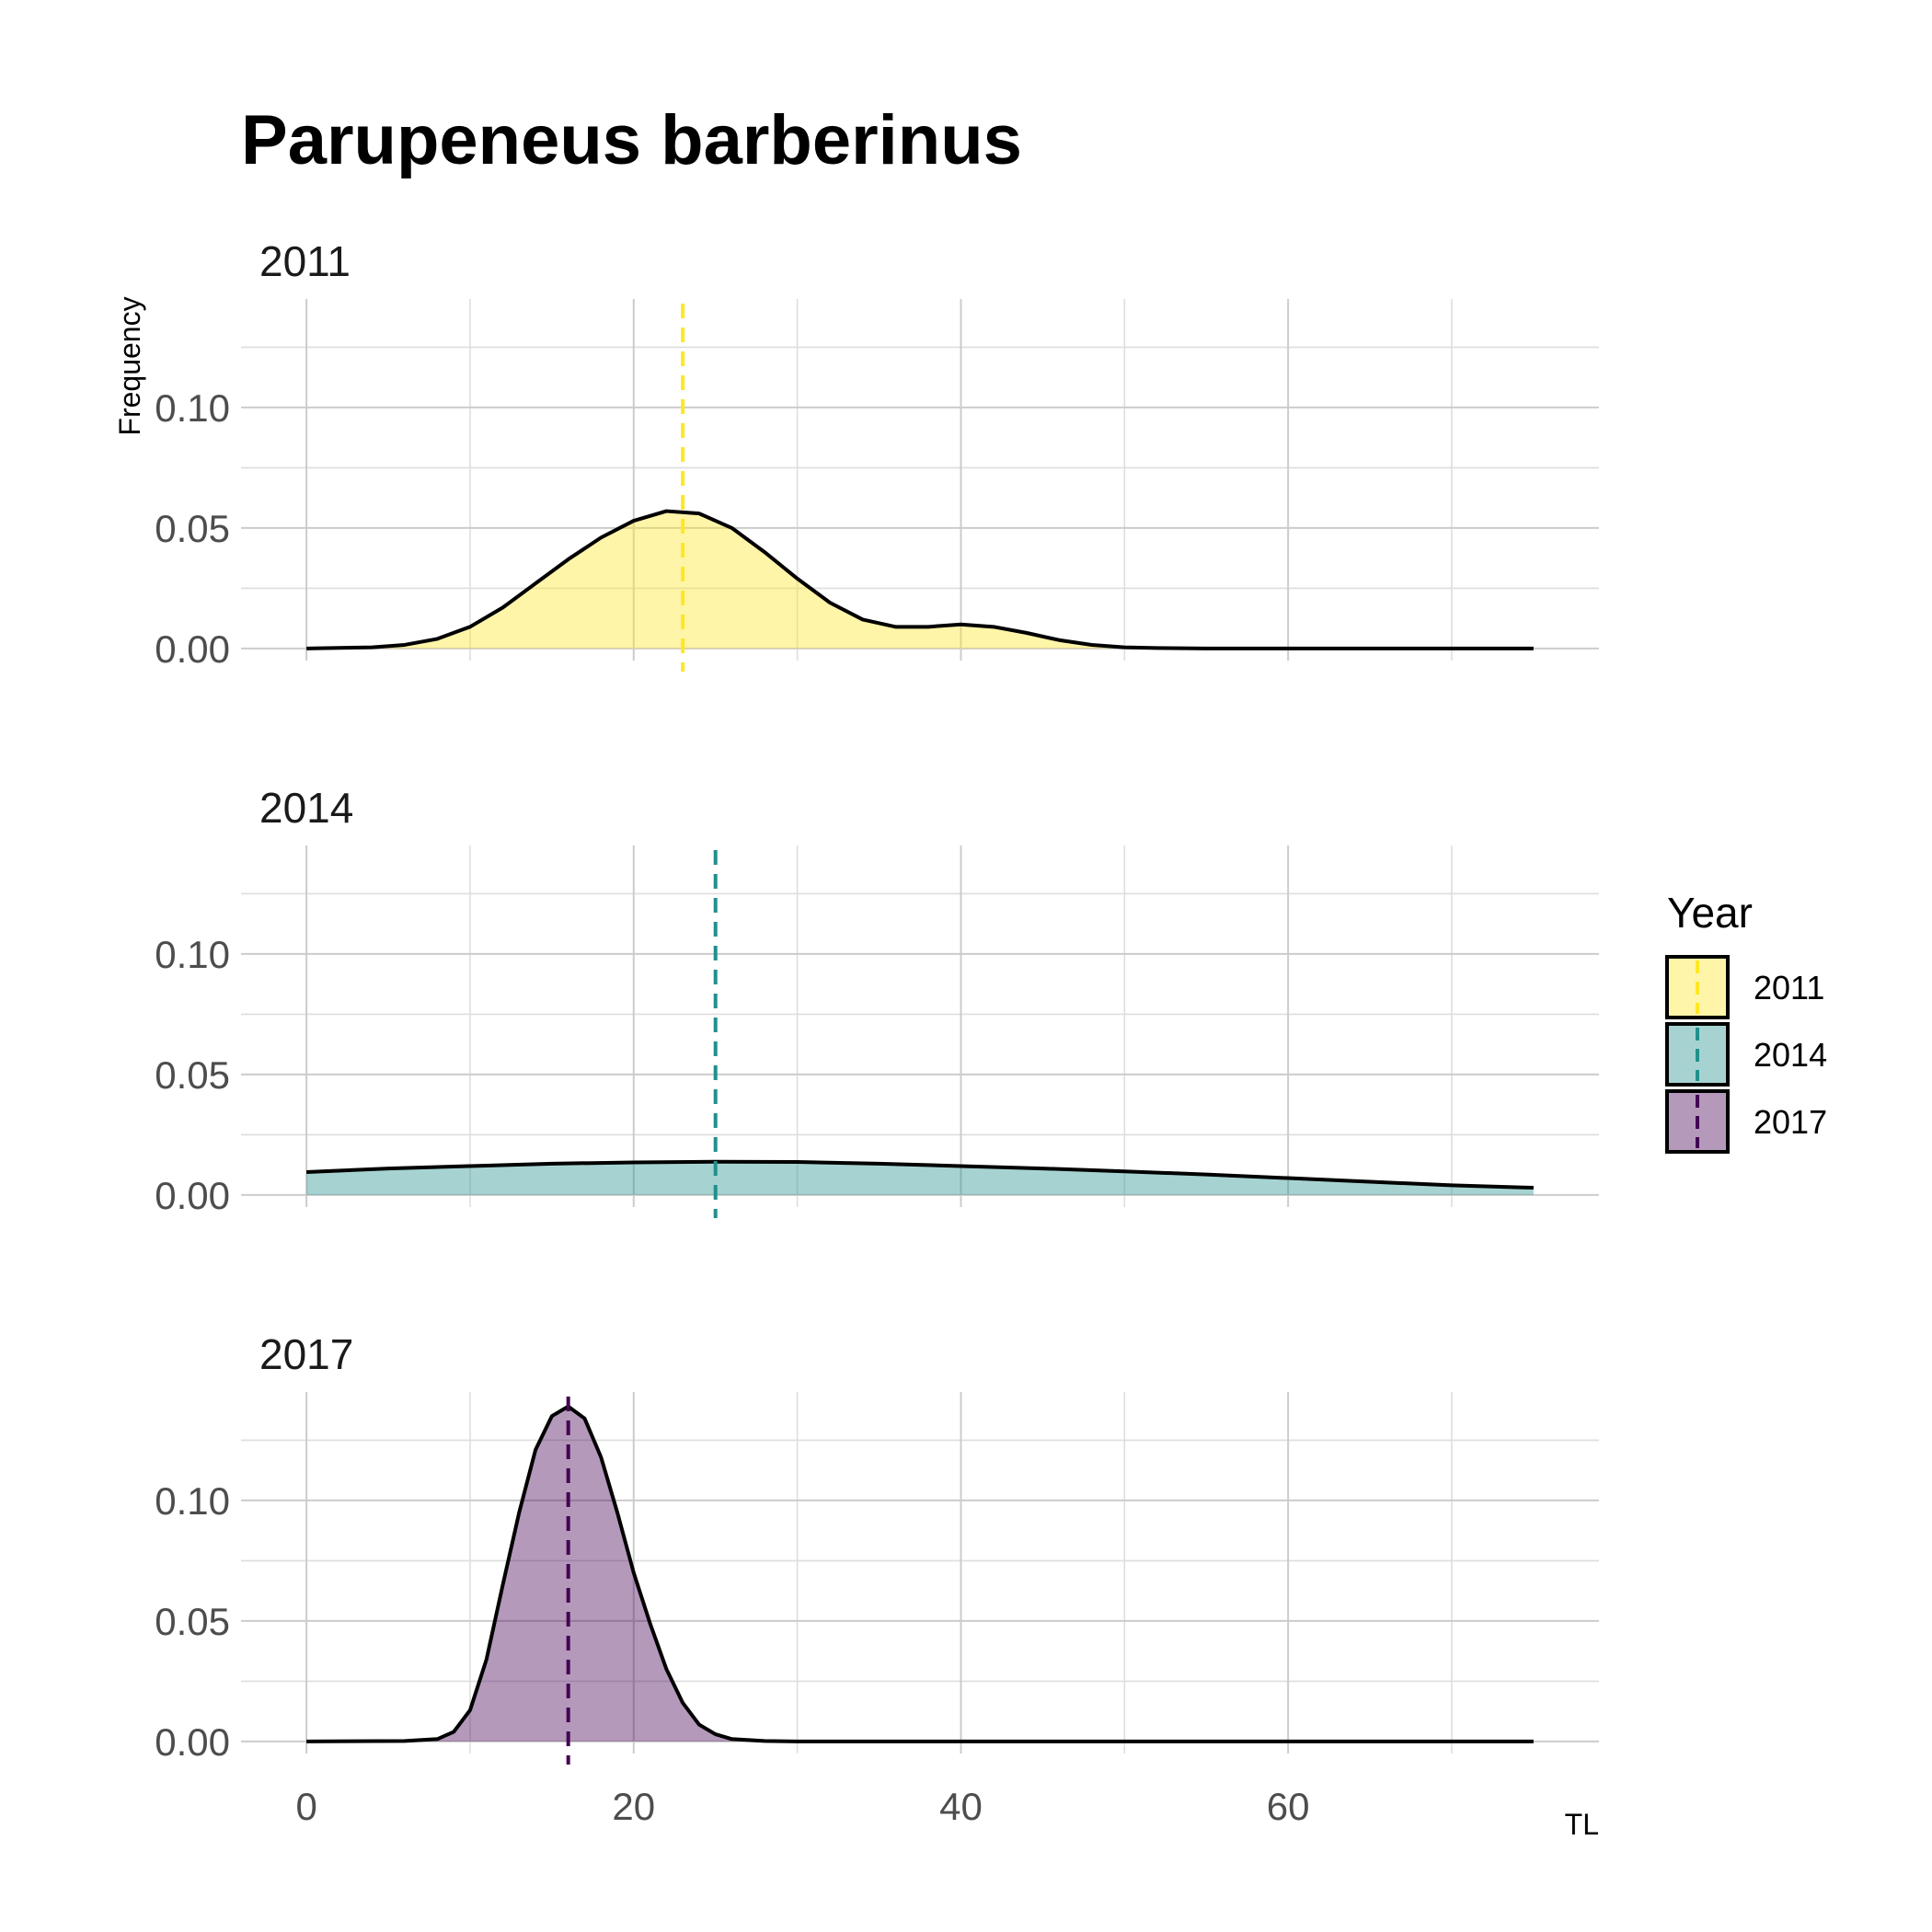 The image size is (1932, 1932). Describe the element at coordinates (1710, 913) in the screenshot. I see `legend-title: Year` at that location.